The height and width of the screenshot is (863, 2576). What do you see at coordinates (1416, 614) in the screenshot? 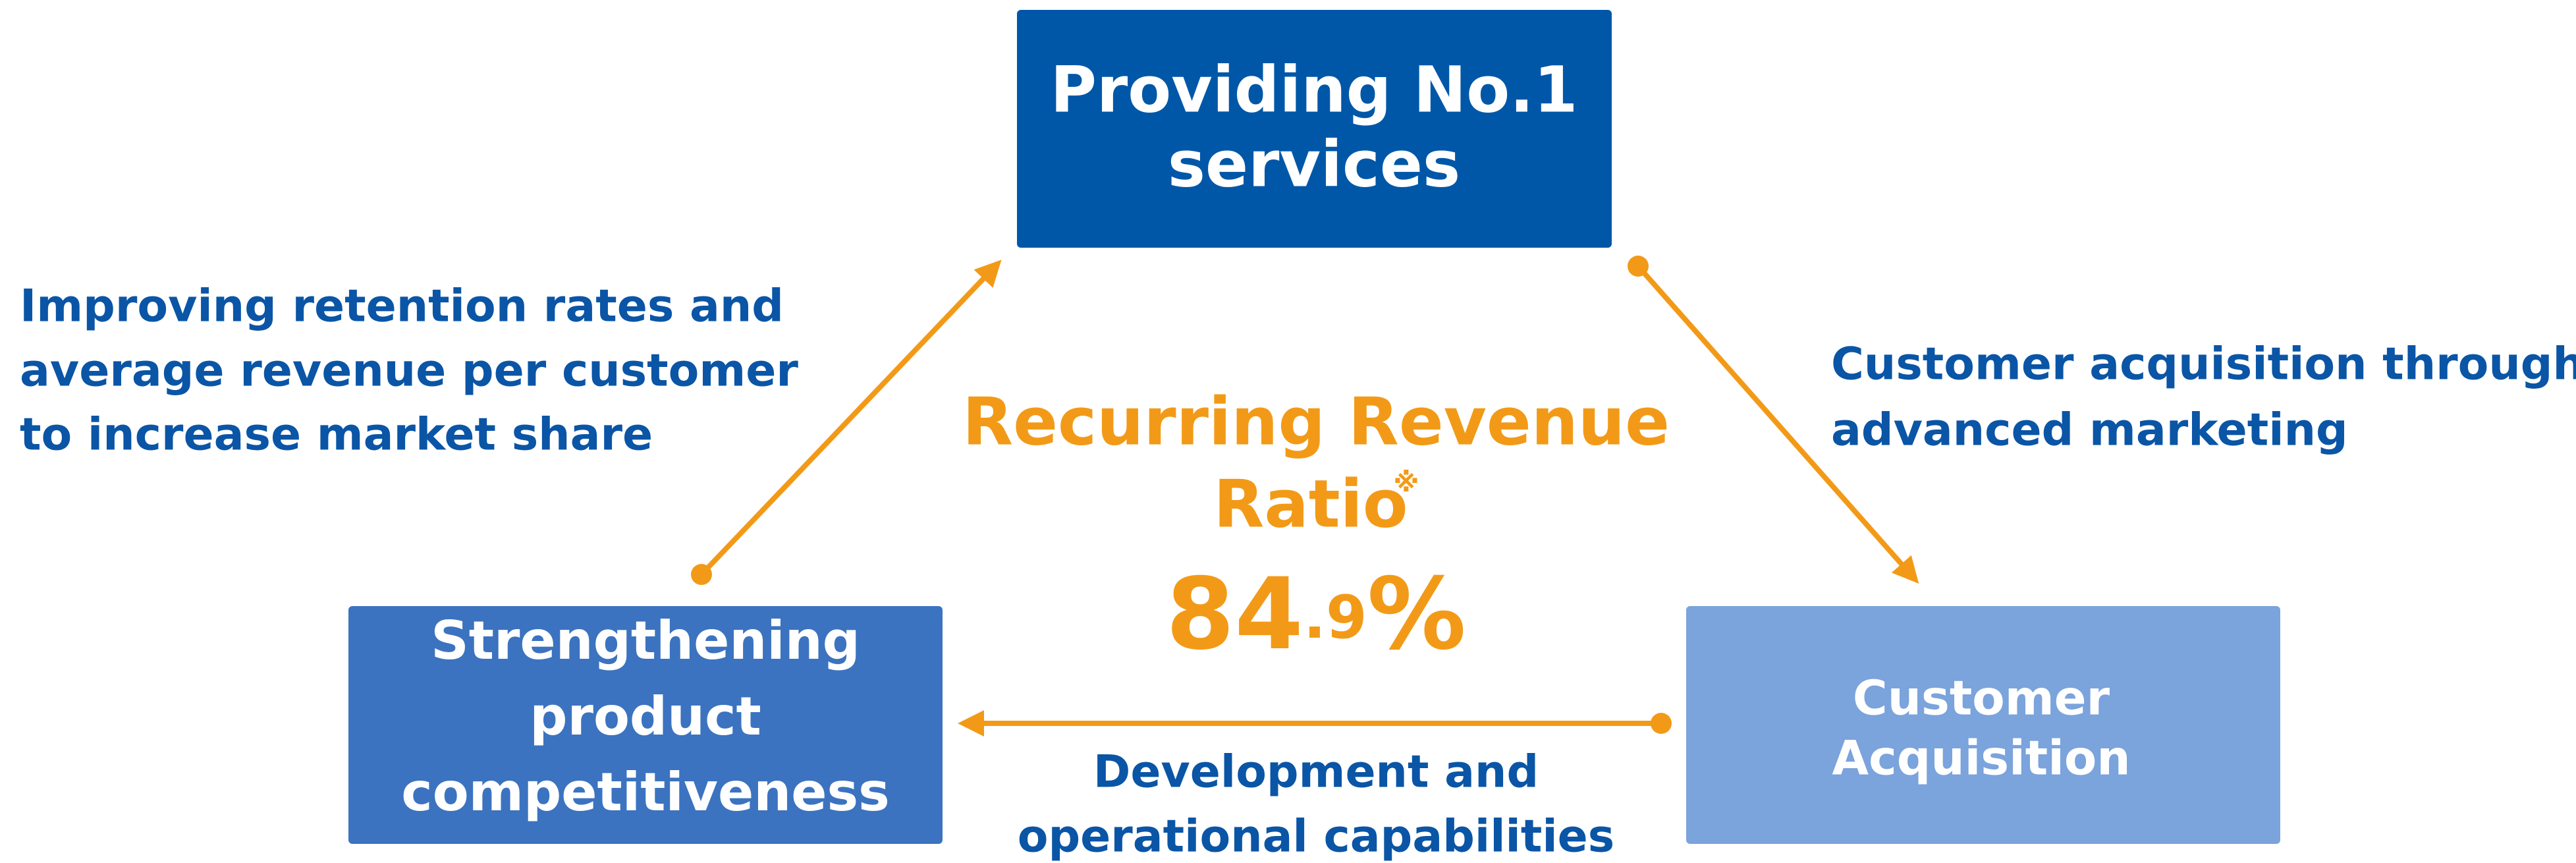
I see `value-unit: %` at bounding box center [1416, 614].